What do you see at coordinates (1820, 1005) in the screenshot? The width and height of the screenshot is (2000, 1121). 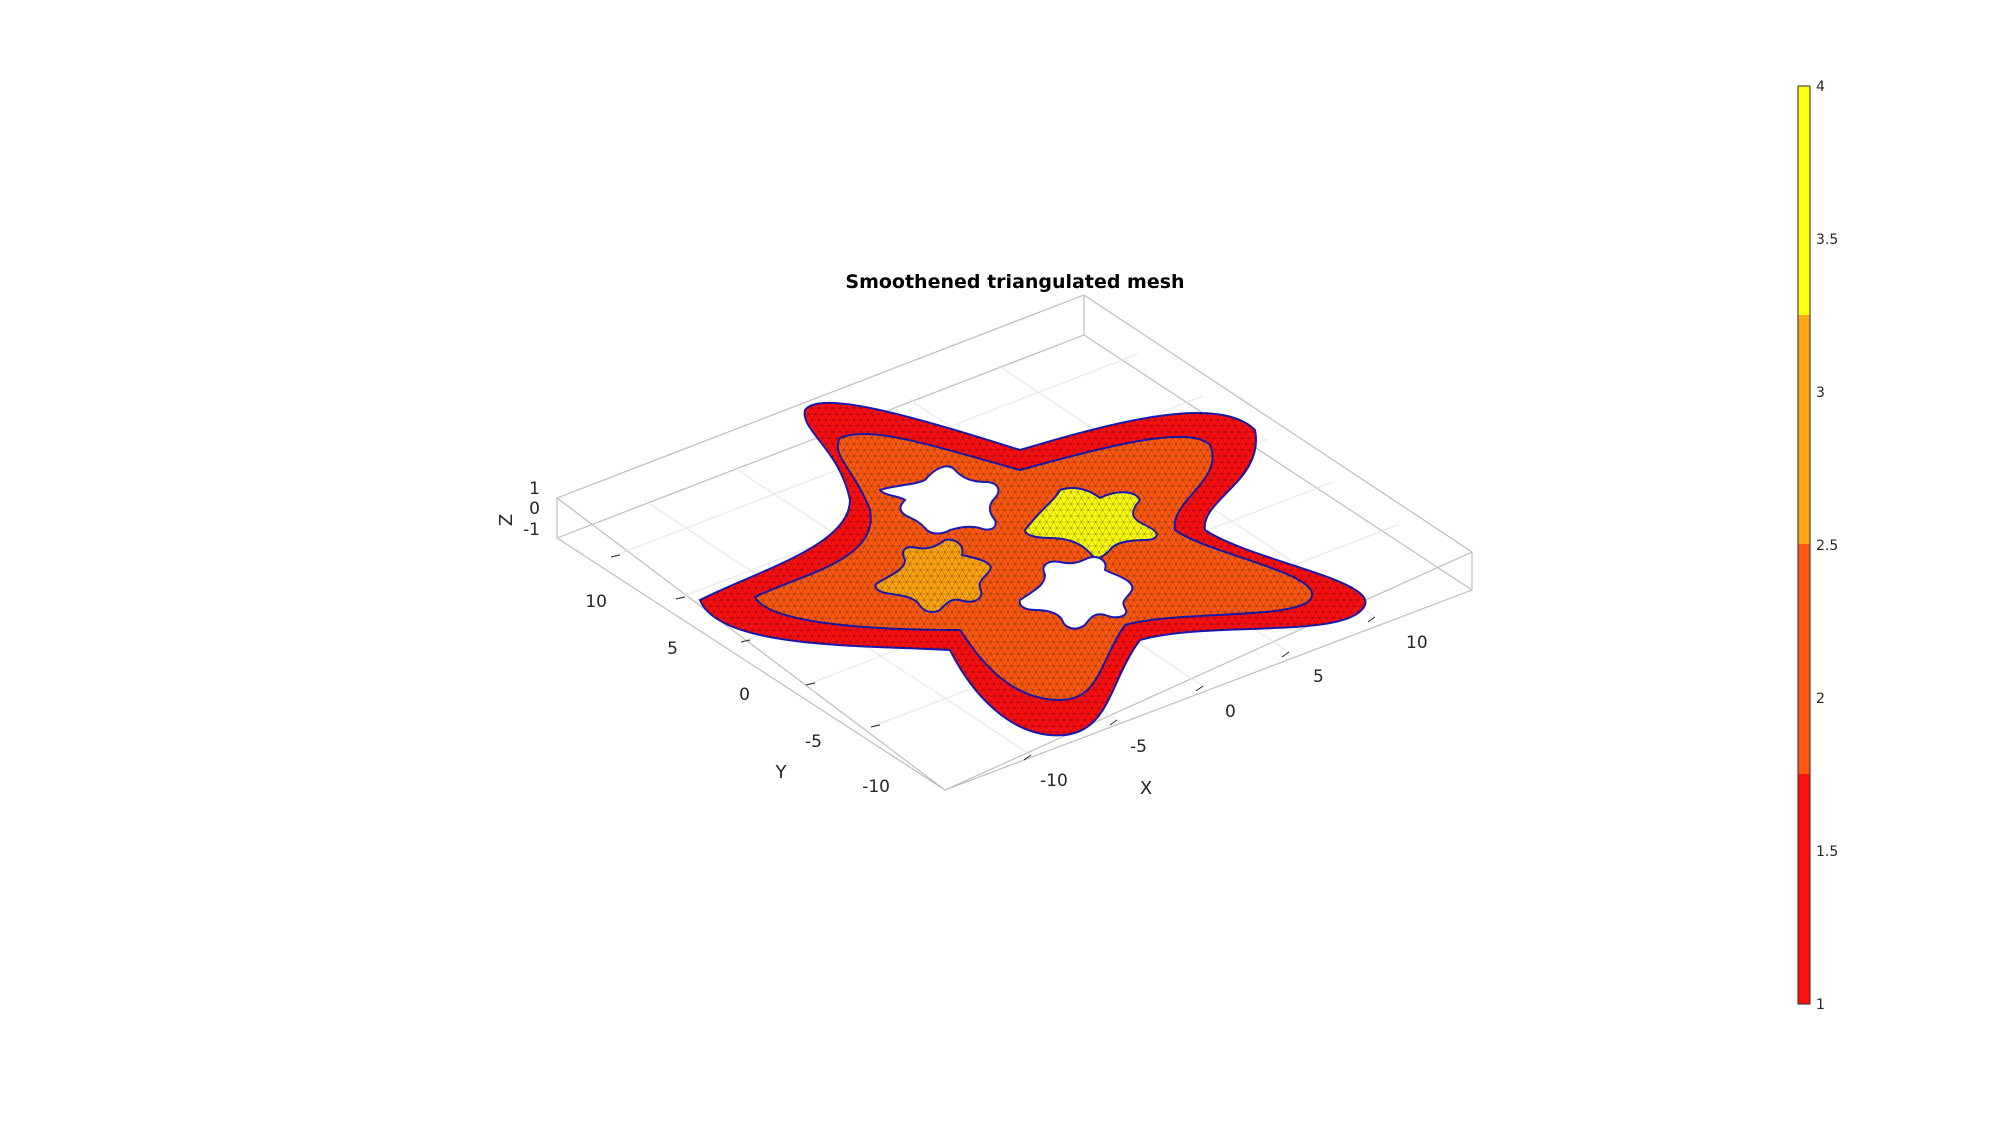 I see `colorbar-tick: 1` at bounding box center [1820, 1005].